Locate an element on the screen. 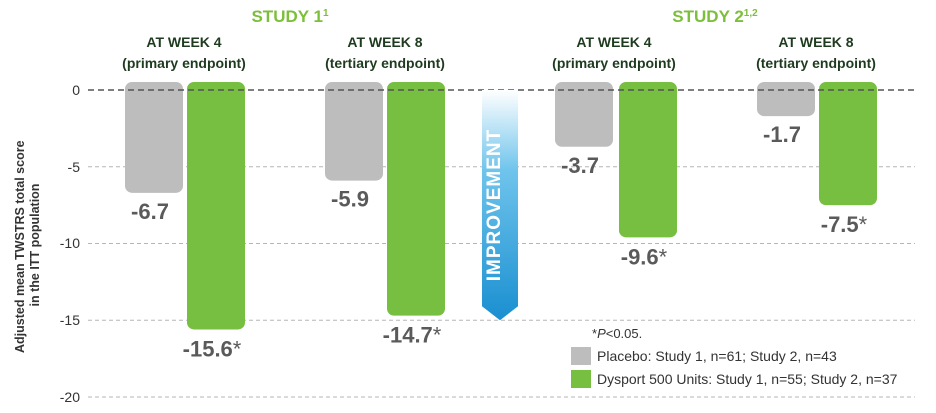  bar-dysport-study2-week8 is located at coordinates (848, 144).